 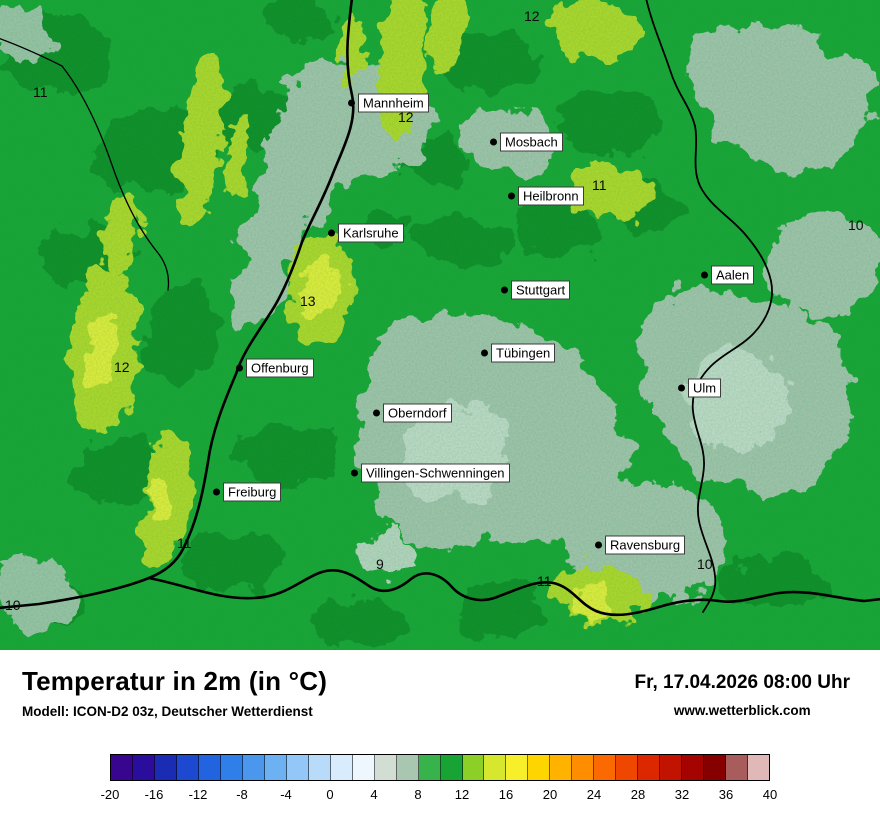 I want to click on colorbar-tick-label: -16, so click(x=154, y=794).